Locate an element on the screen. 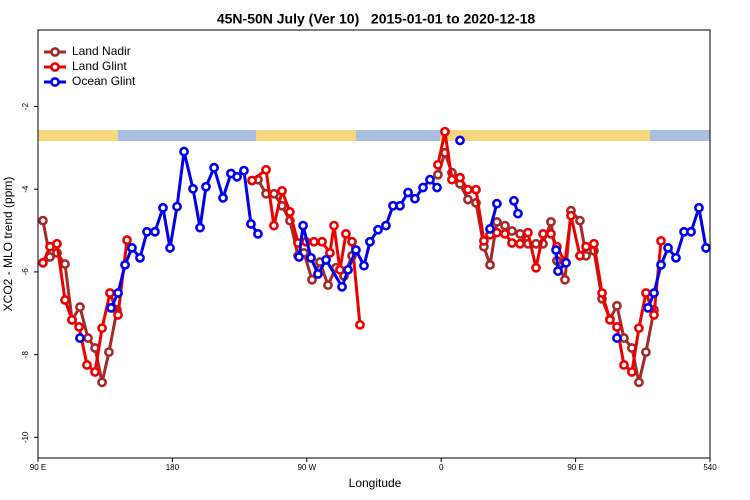  y-tick-label: -4 is located at coordinates (25, 189).